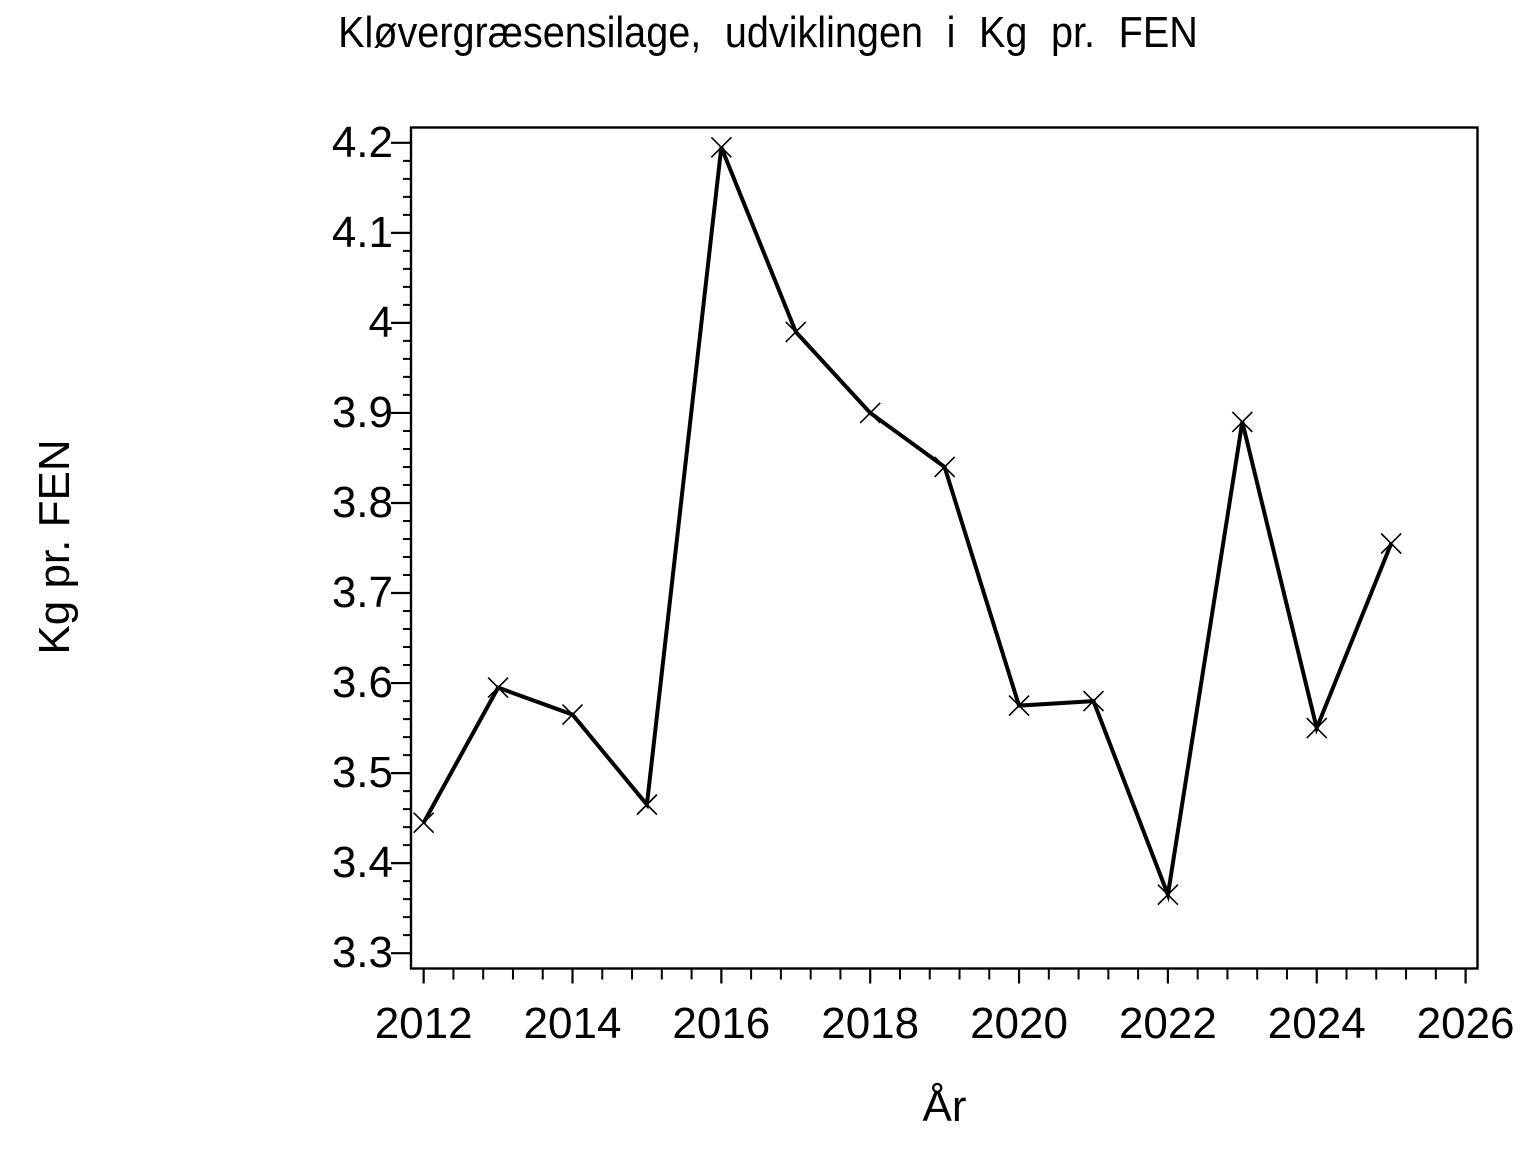 This screenshot has height=1152, width=1536. What do you see at coordinates (362, 953) in the screenshot?
I see `y-tick-label: 3.3` at bounding box center [362, 953].